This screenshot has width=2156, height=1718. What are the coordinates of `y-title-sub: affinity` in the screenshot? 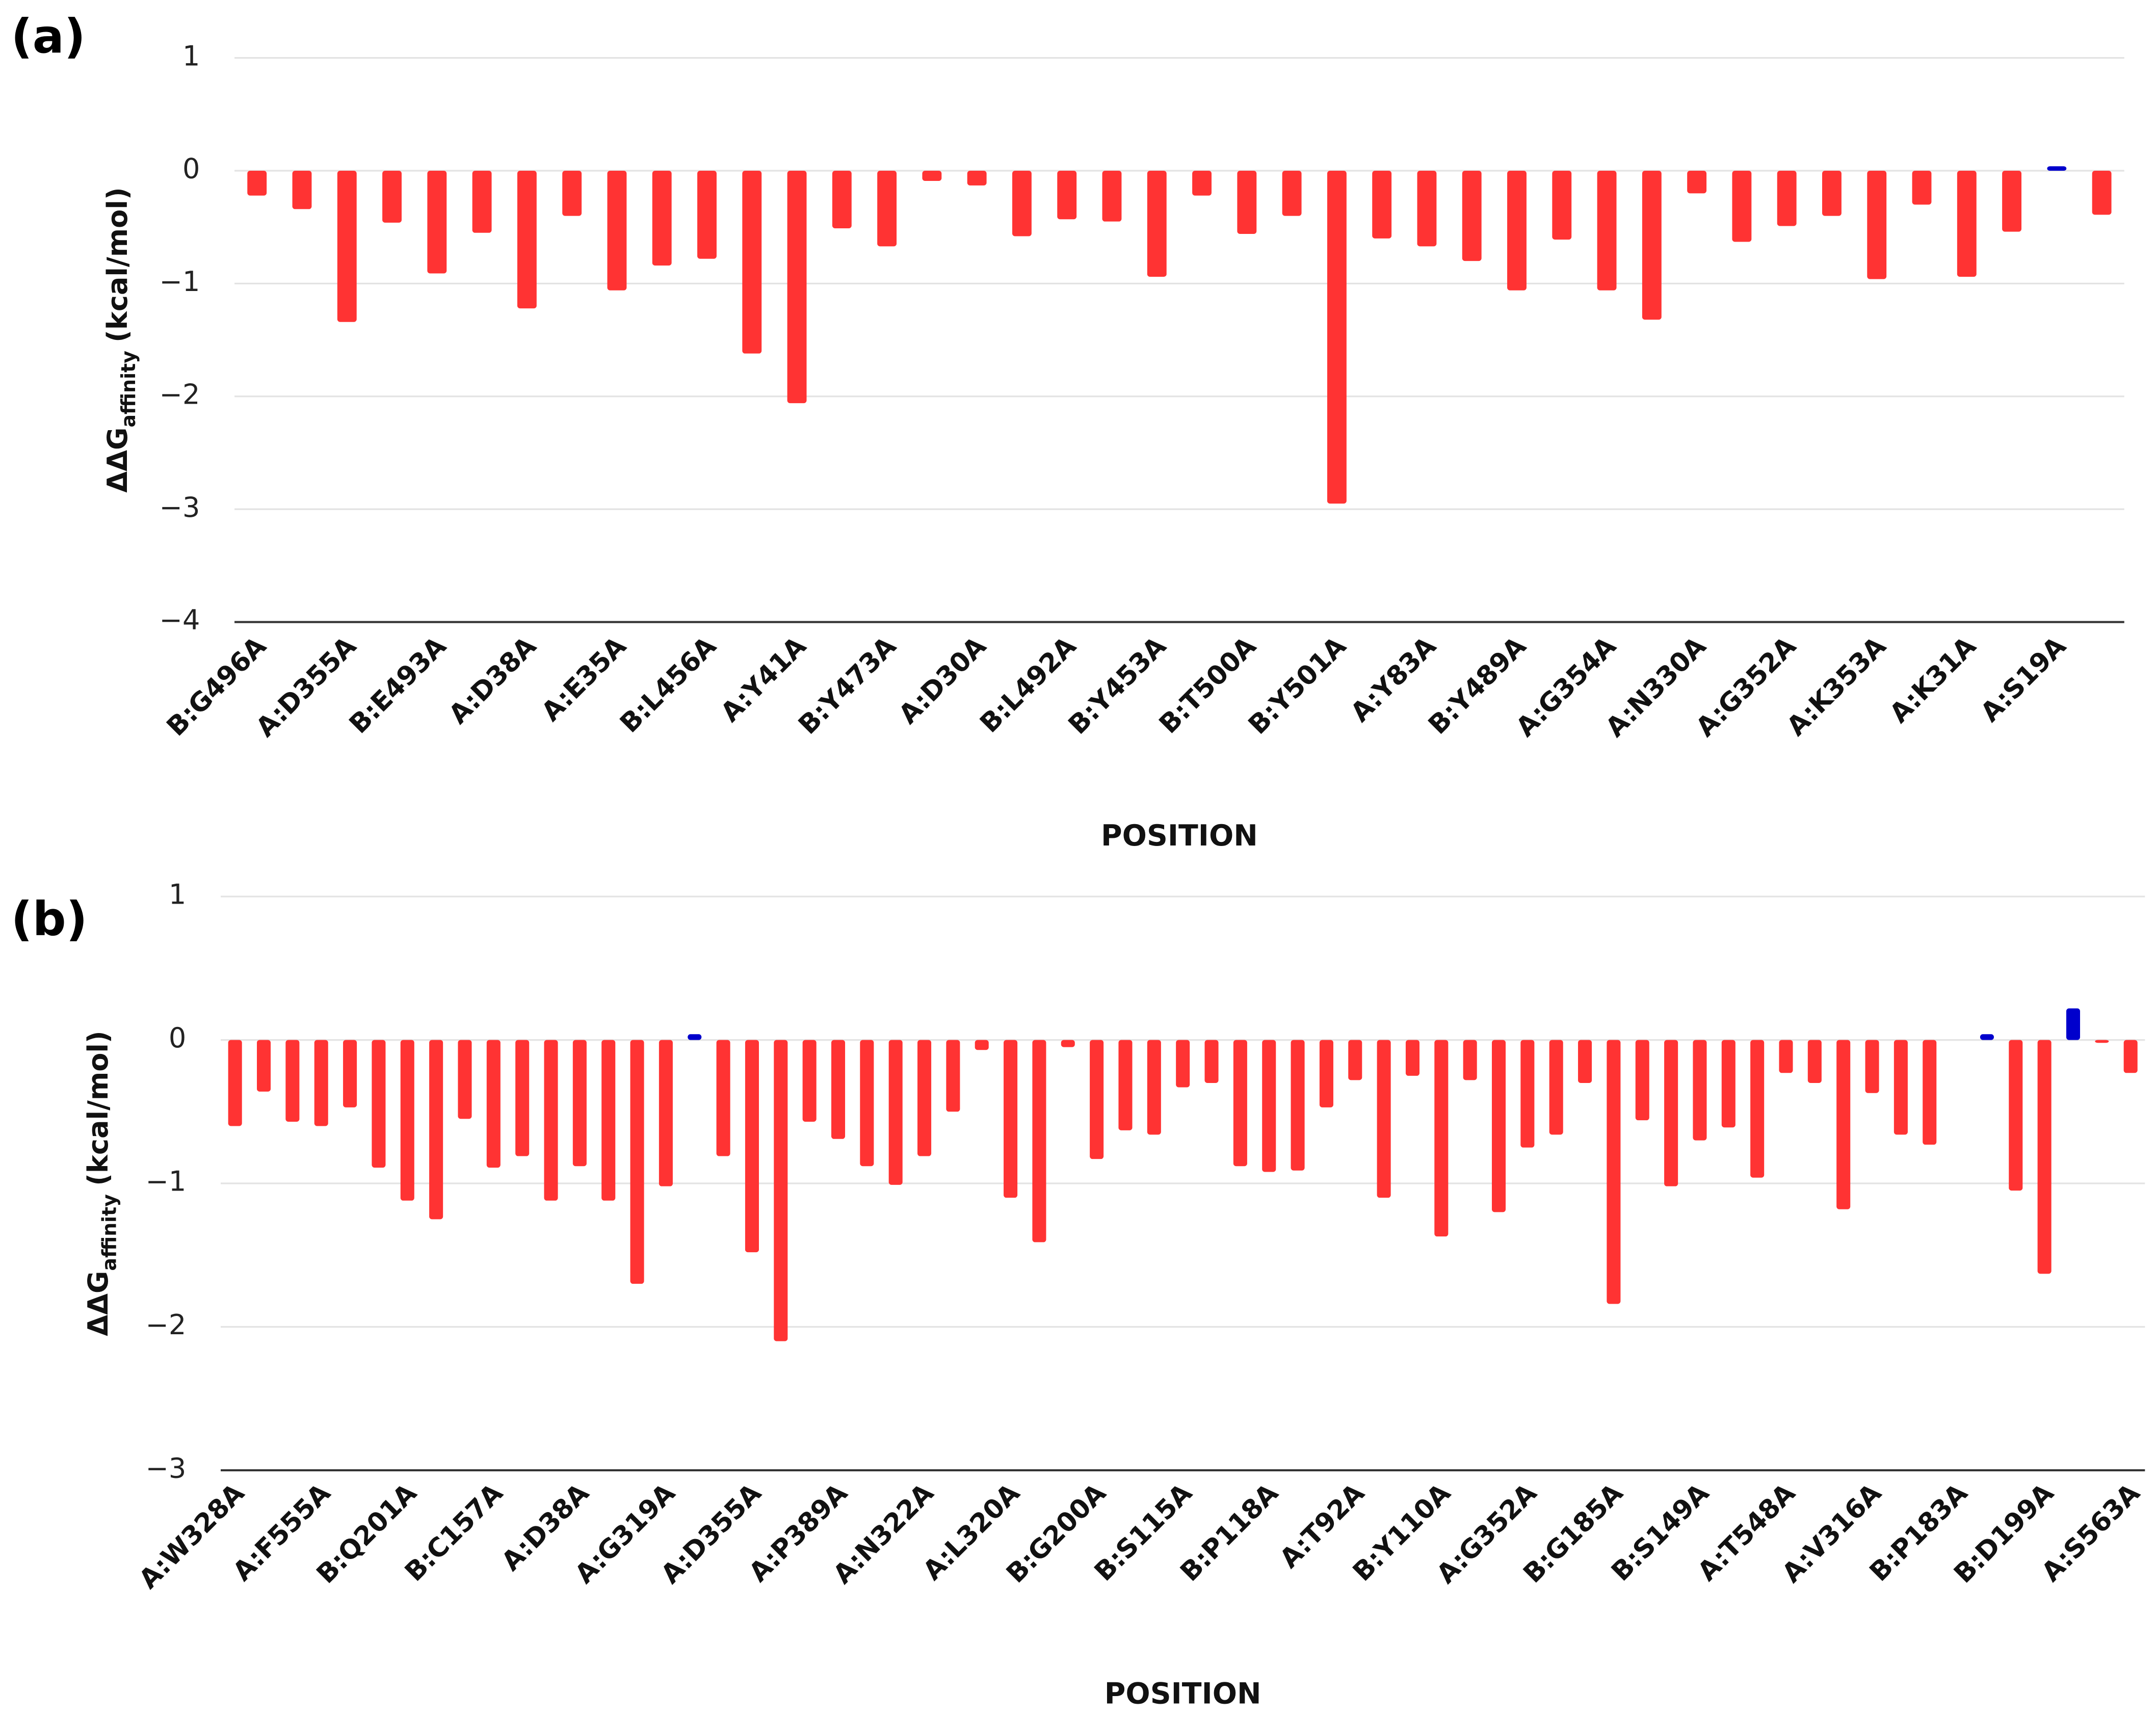 It's located at (109, 1233).